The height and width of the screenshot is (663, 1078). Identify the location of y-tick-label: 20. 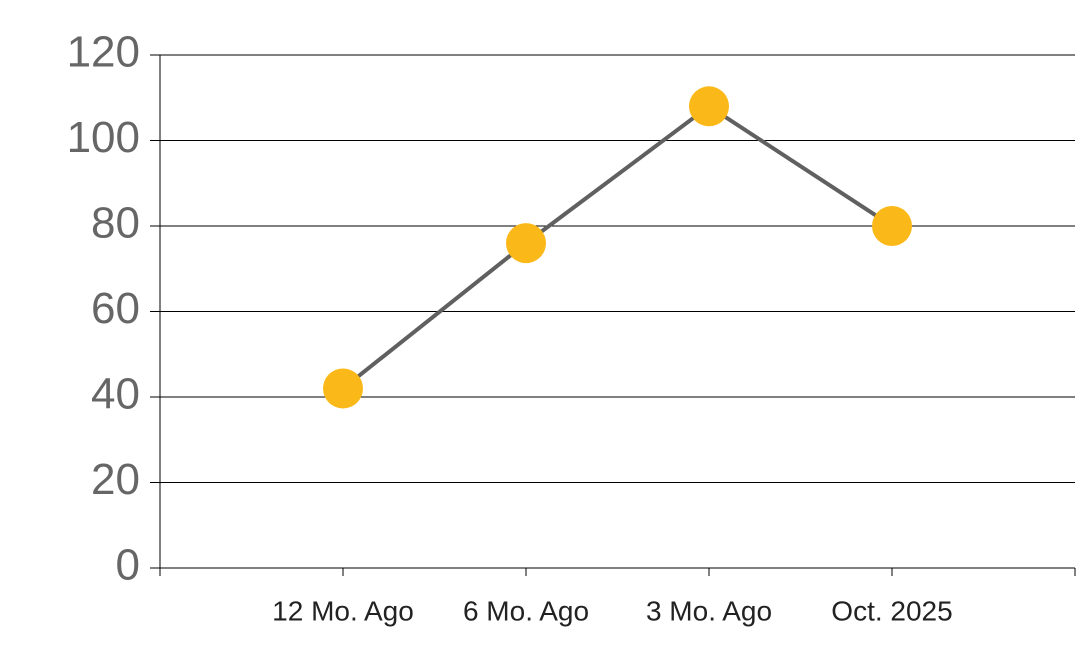
(115, 479).